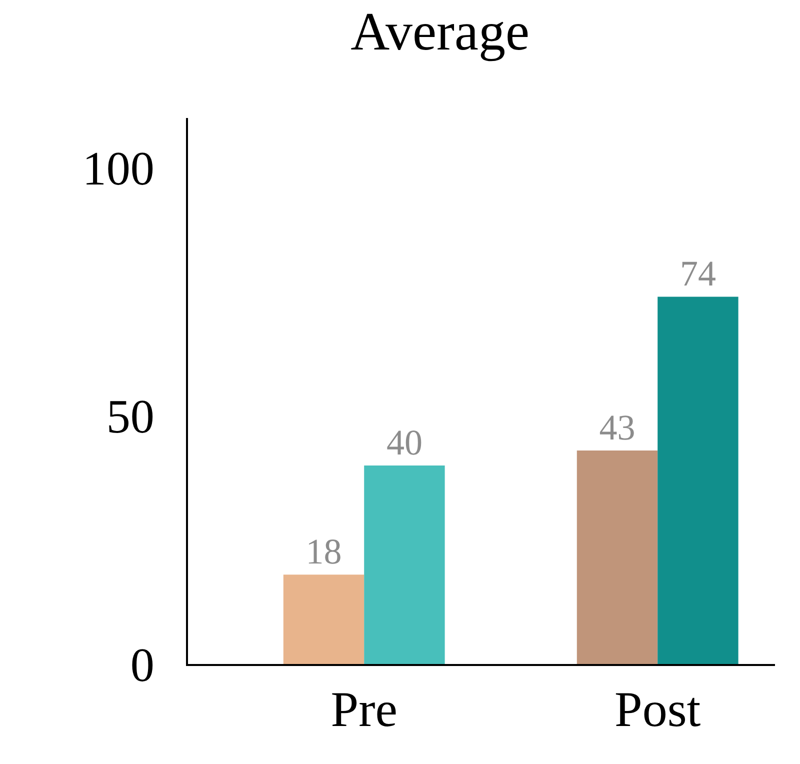 This screenshot has width=800, height=764. I want to click on x-tick-label: Post, so click(657, 709).